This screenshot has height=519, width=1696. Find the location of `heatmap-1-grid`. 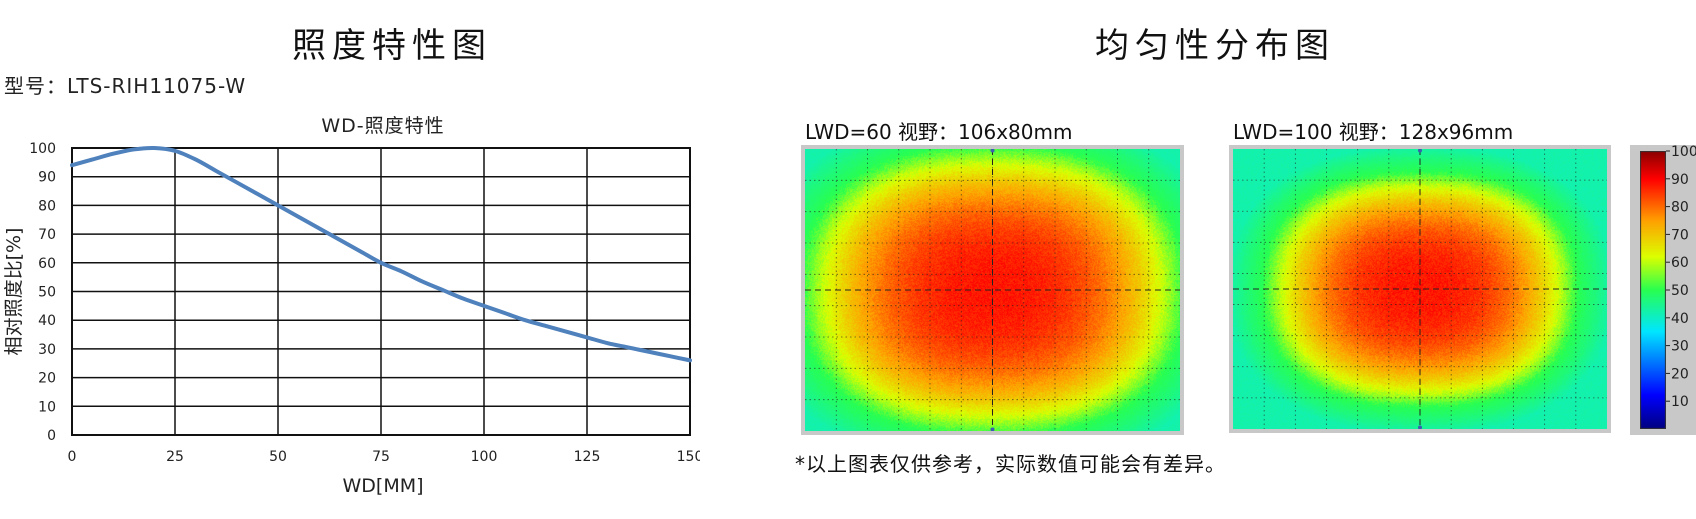

heatmap-1-grid is located at coordinates (992, 290).